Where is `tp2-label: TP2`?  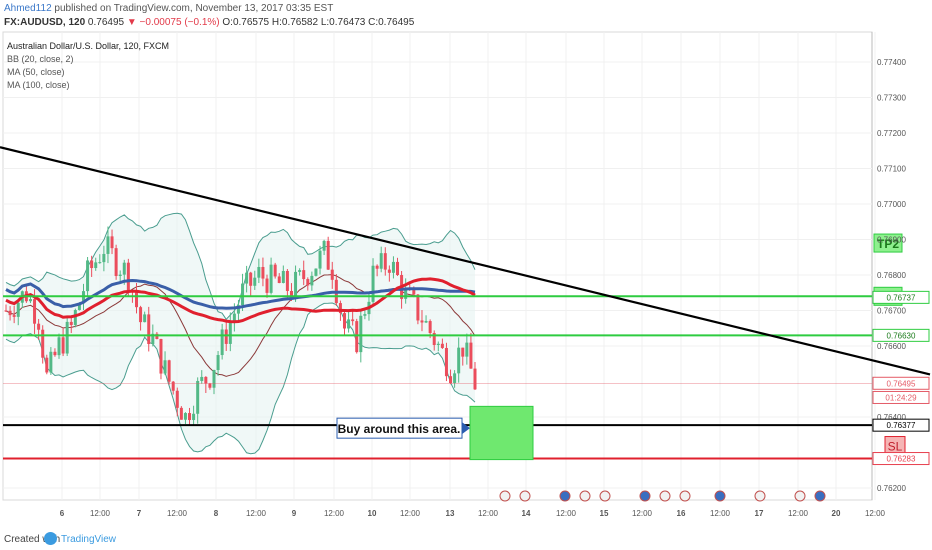 tp2-label: TP2 is located at coordinates (888, 244).